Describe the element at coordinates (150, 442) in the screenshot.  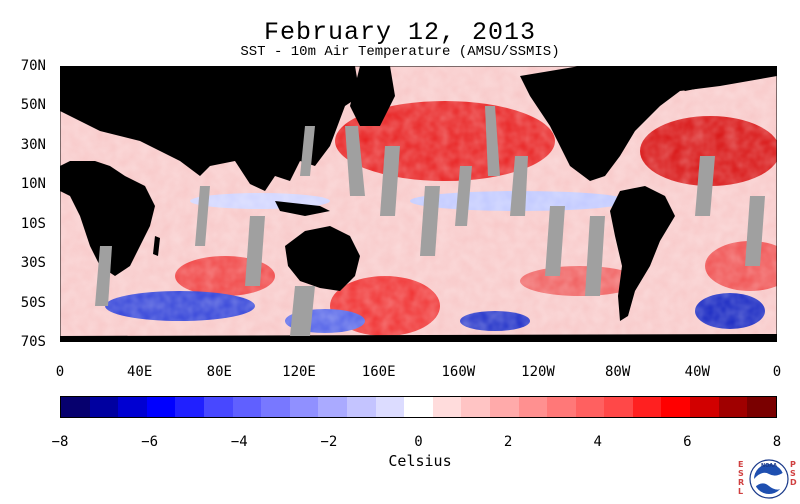
I see `colorbar-tick-label: −6` at that location.